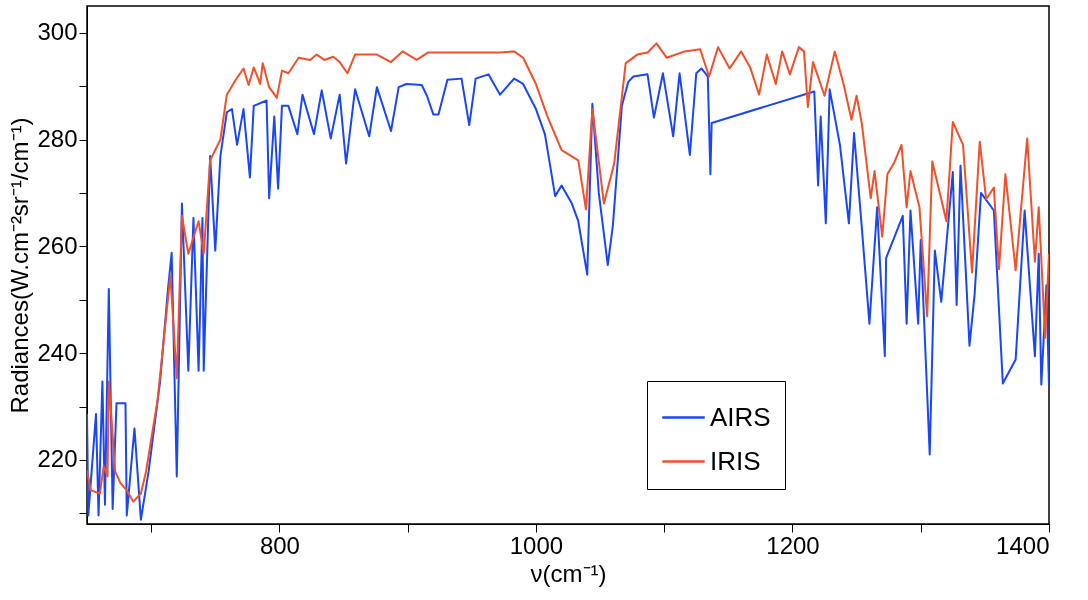  Describe the element at coordinates (57, 245) in the screenshot. I see `y-tick-label: 260` at that location.